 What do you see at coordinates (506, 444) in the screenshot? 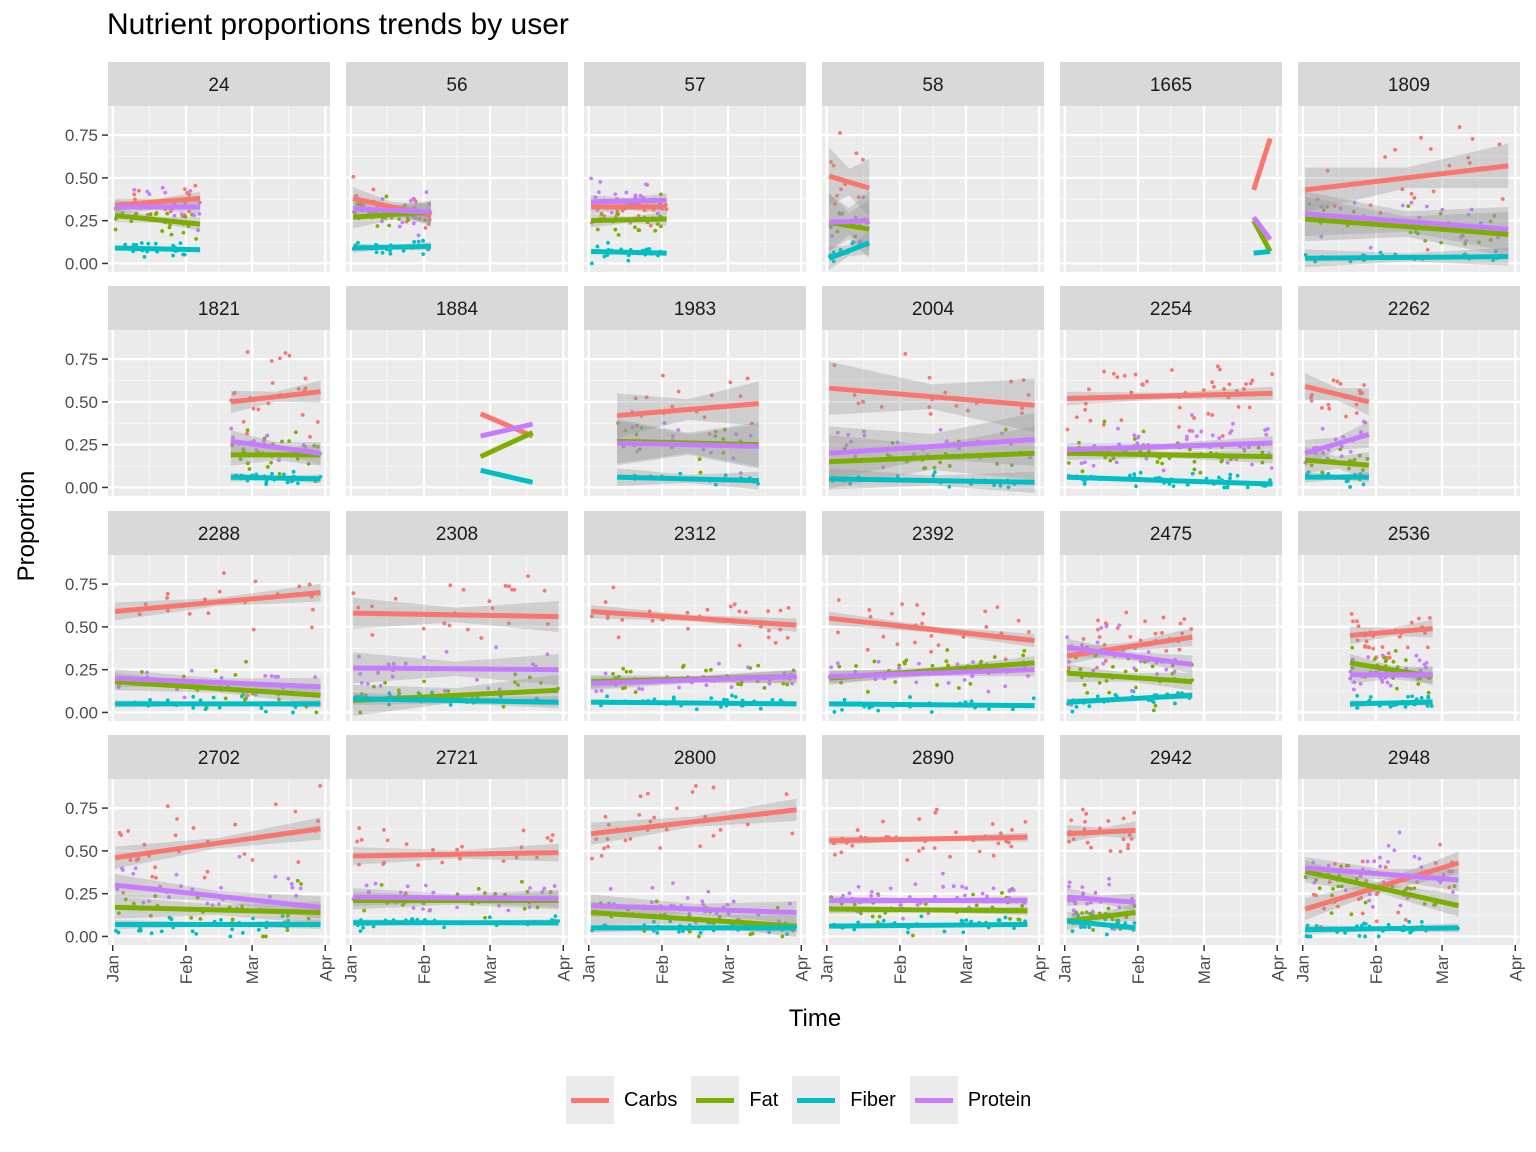
I see `trend-line-fat` at bounding box center [506, 444].